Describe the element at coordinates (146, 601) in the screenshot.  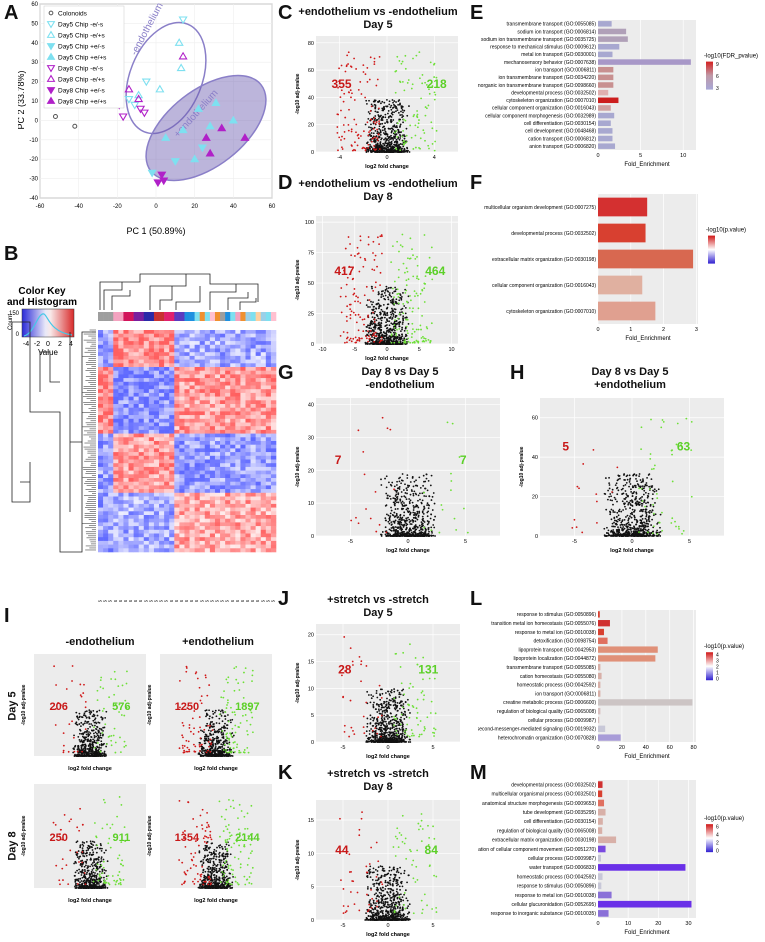
I see `heatmap-sample-label: Day5 +e/+s` at that location.